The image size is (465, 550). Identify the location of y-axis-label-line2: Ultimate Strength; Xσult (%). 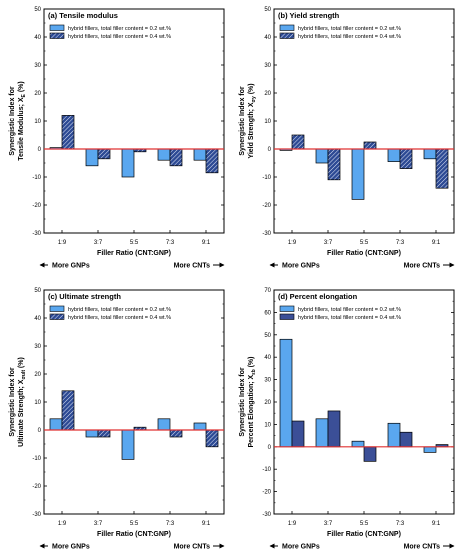
(22, 402).